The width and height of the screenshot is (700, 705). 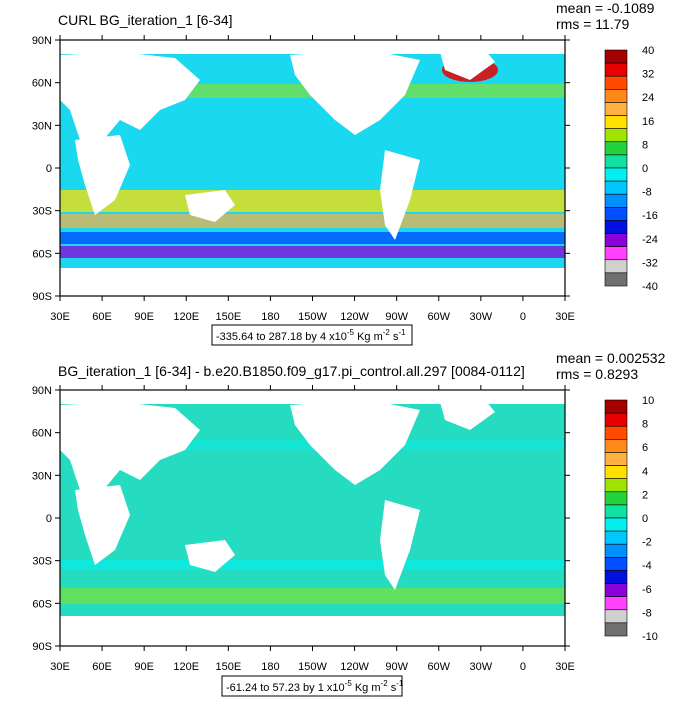 I want to click on stat-rms: rms = 11.79, so click(x=592, y=24).